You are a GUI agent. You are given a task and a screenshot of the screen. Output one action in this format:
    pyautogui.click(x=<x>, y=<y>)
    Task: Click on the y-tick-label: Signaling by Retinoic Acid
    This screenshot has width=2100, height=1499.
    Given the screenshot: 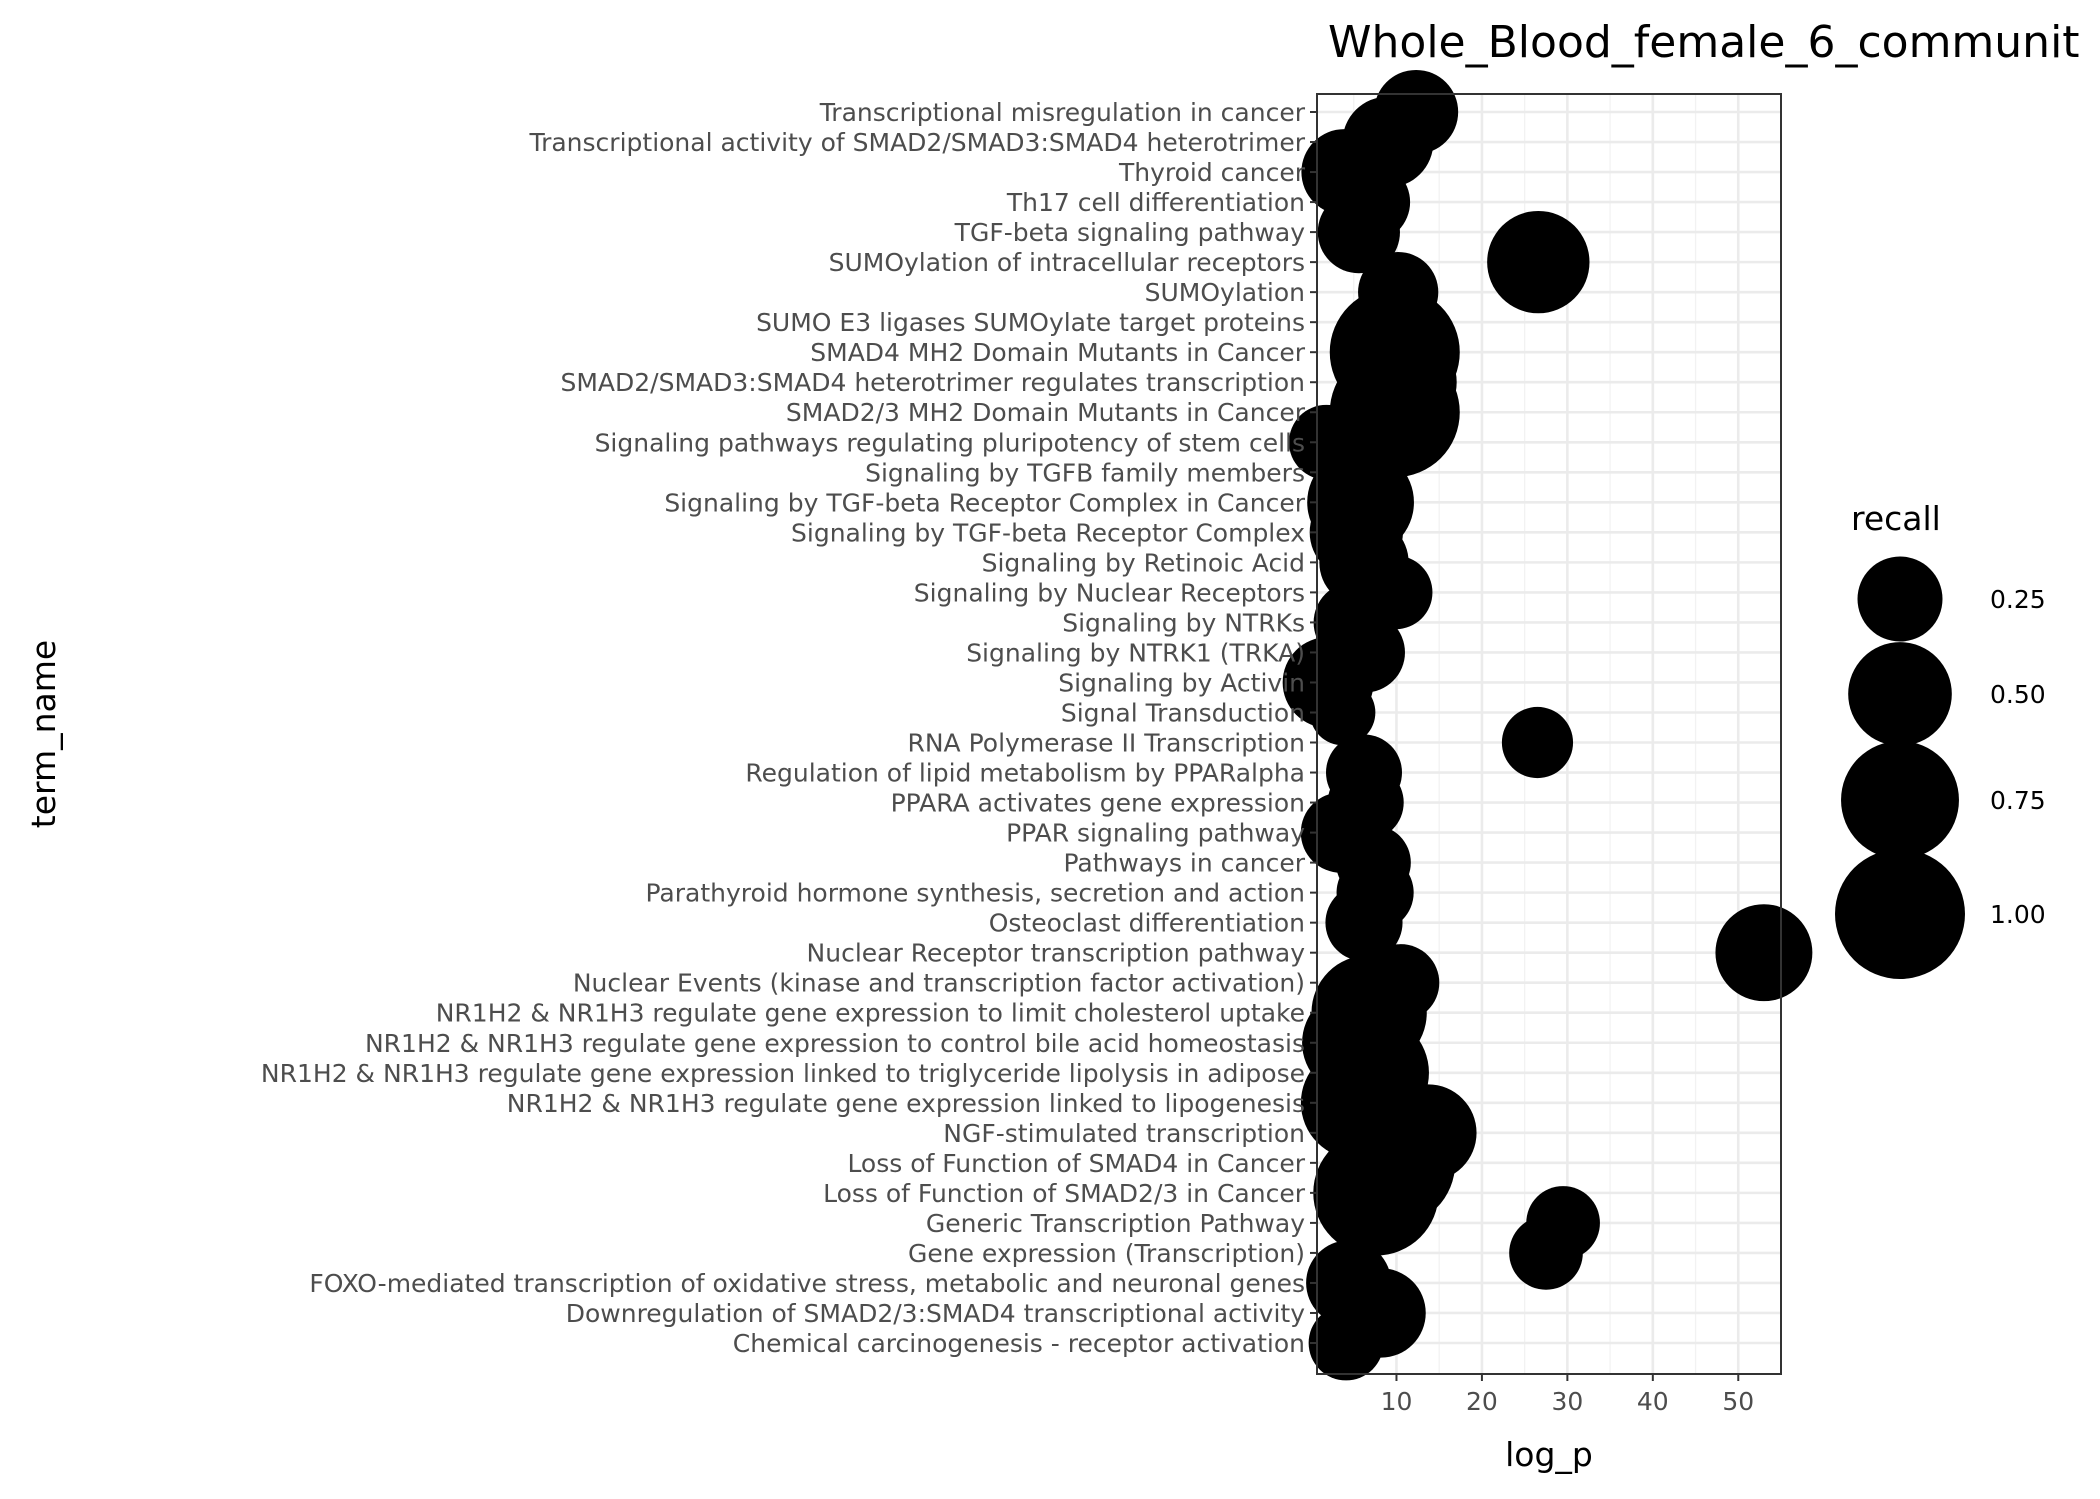 What is the action you would take?
    pyautogui.click(x=1143, y=562)
    